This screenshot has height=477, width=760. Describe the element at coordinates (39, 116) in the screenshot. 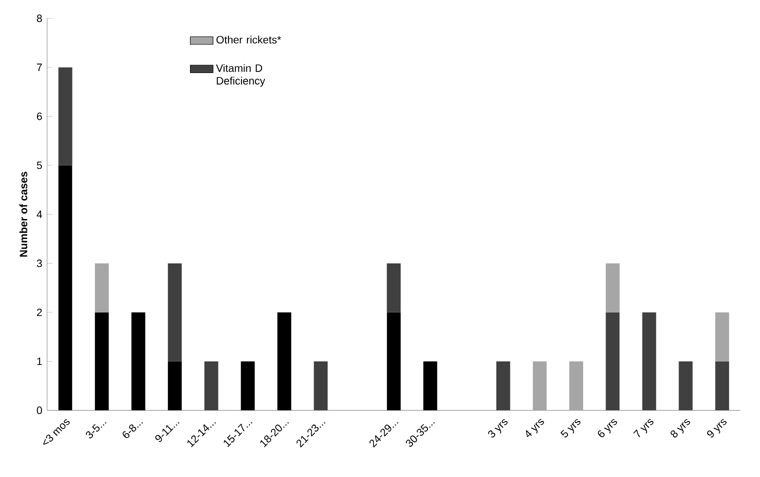

I see `y-tick-label: 6` at that location.